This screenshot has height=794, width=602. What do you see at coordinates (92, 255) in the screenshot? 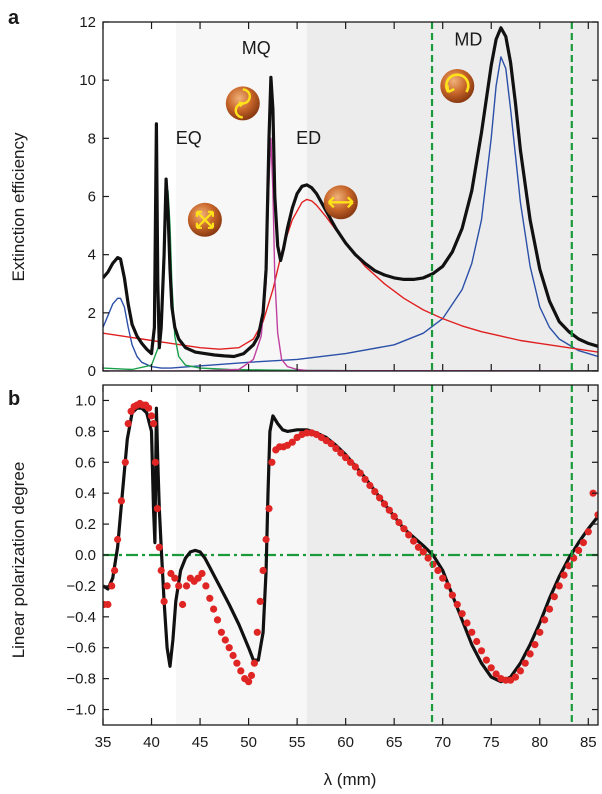
I see `panel-a-y-tick-label: 4` at bounding box center [92, 255].